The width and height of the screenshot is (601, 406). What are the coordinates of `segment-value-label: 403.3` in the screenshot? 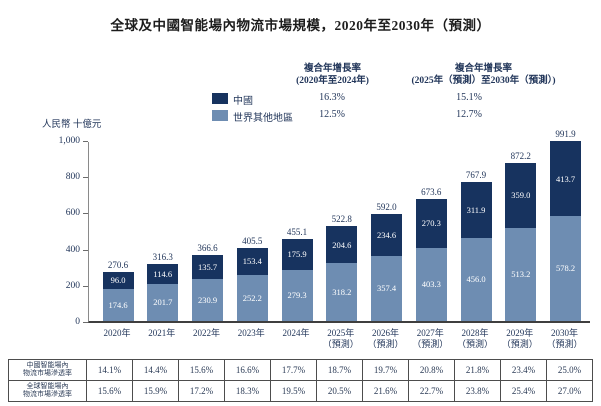 It's located at (431, 284).